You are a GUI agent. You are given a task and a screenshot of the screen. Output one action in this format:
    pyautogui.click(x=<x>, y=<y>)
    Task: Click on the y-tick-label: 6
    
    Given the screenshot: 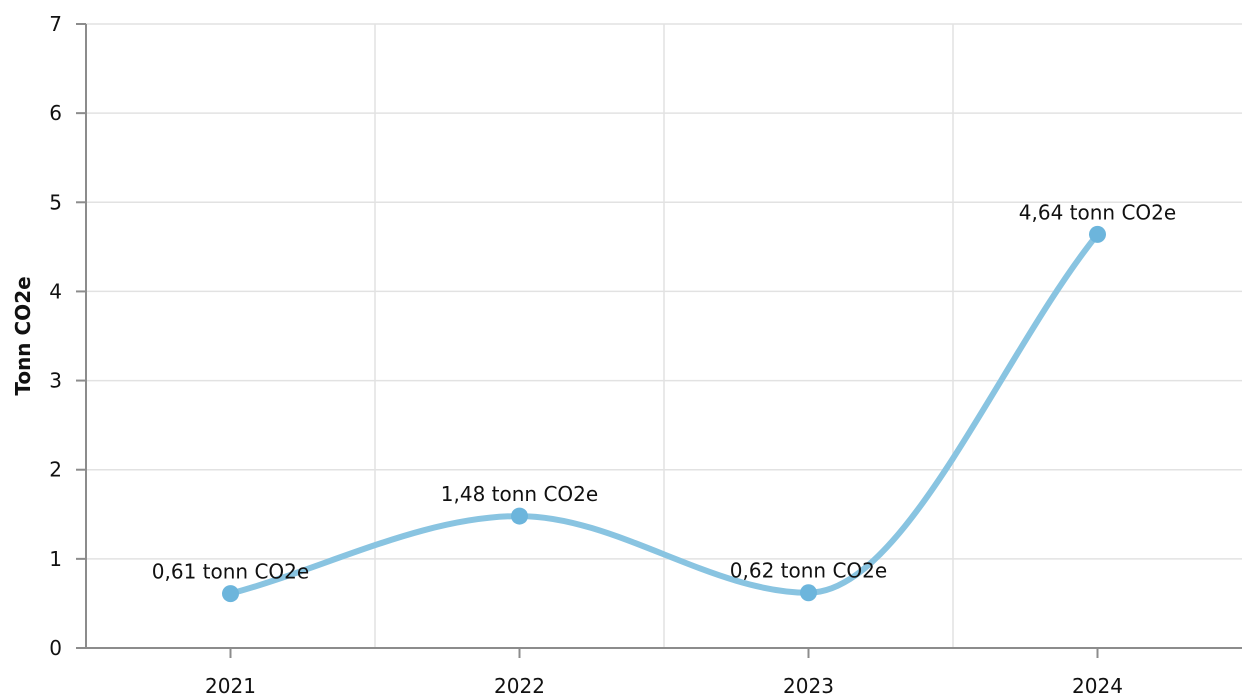 What is the action you would take?
    pyautogui.click(x=55, y=113)
    